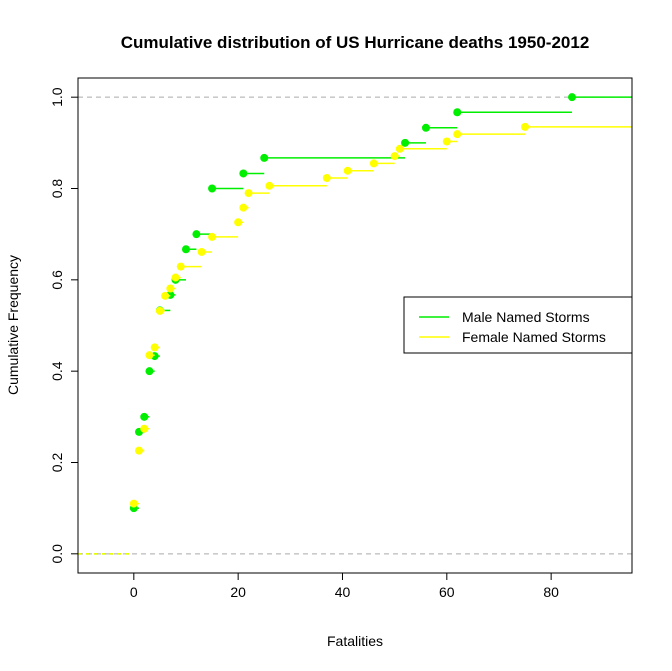 The width and height of the screenshot is (672, 671). What do you see at coordinates (343, 592) in the screenshot?
I see `x-tick-label: 40` at bounding box center [343, 592].